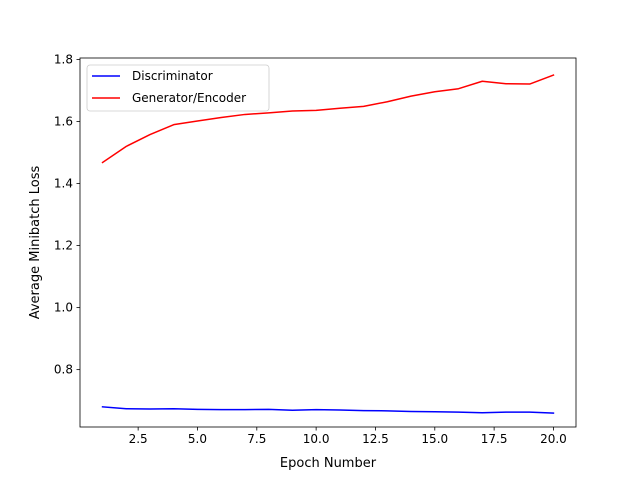 The width and height of the screenshot is (640, 484). What do you see at coordinates (172, 76) in the screenshot?
I see `legend-label-0: Discriminator` at bounding box center [172, 76].